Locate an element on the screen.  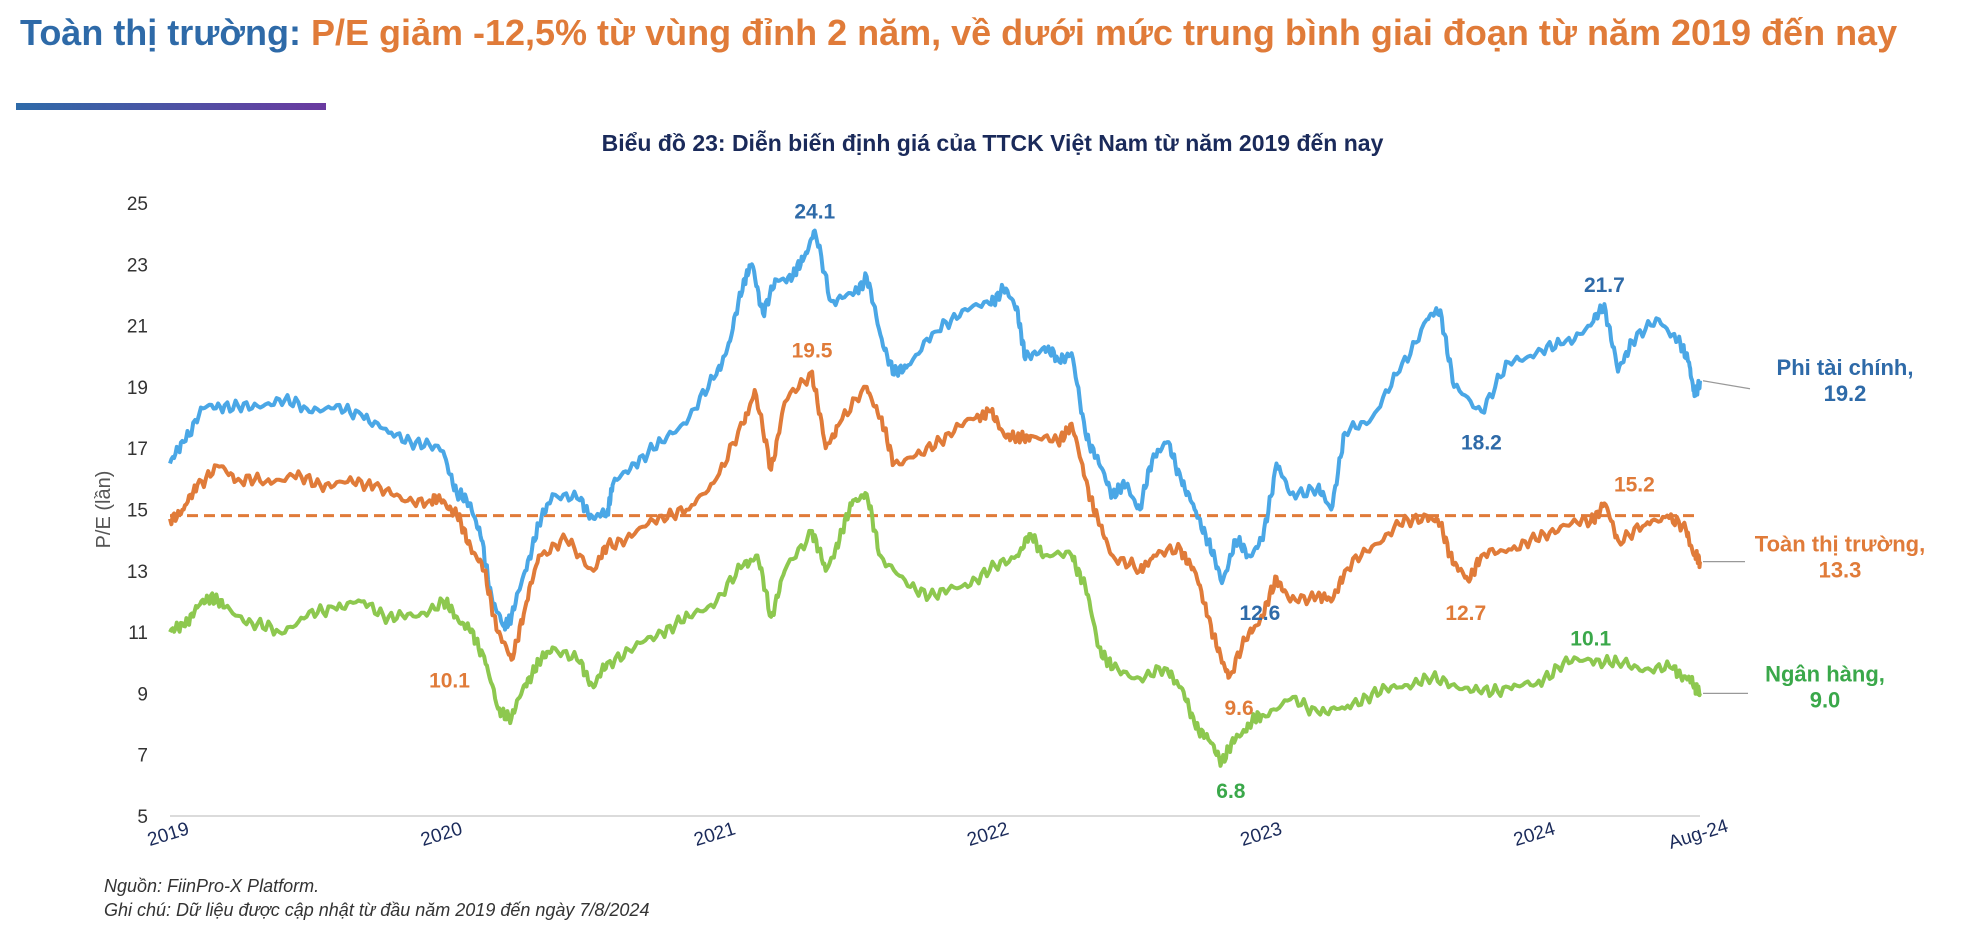
value-annotation: 19.5 is located at coordinates (812, 351).